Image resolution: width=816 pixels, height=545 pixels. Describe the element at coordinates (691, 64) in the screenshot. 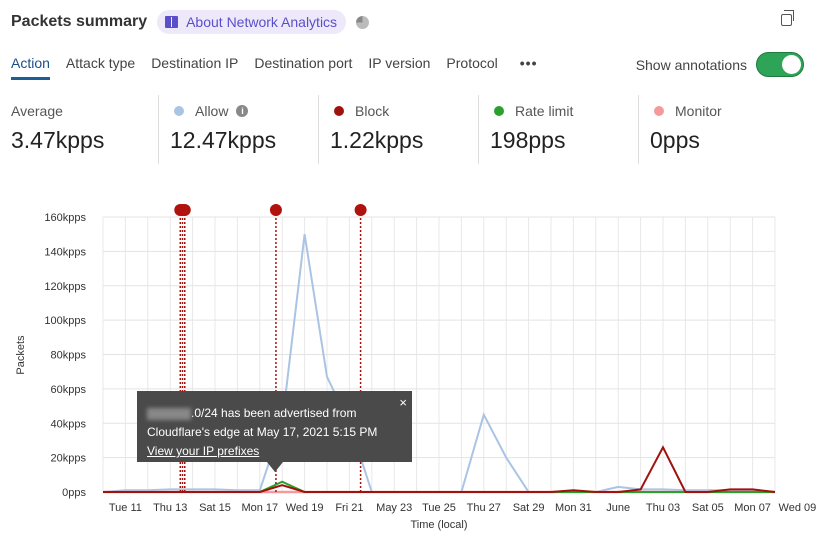

I see `show-annotations-label: Show annotations` at that location.